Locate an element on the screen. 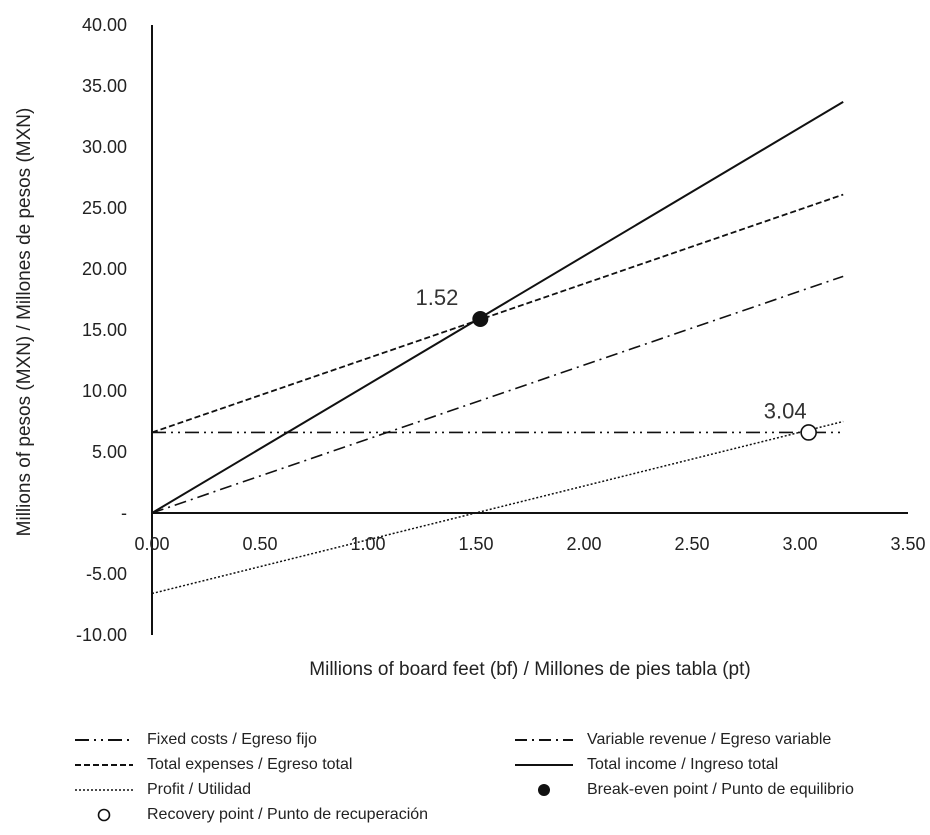 Image resolution: width=930 pixels, height=835 pixels. legend-label: Recovery point / Punto de recuperación is located at coordinates (288, 814).